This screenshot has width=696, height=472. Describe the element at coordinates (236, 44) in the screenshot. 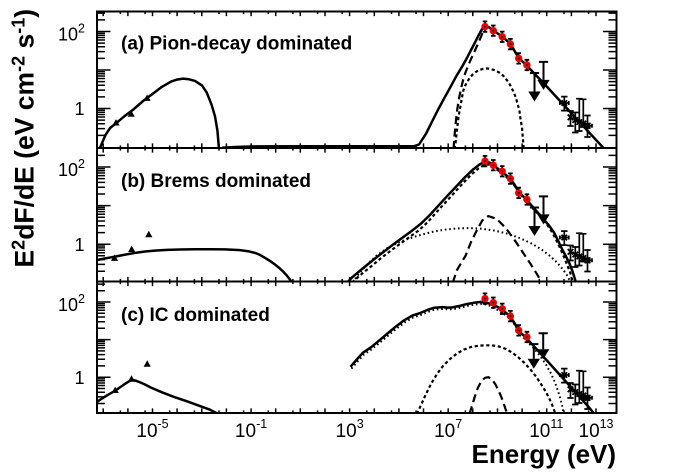

I see `svg-text: (a) Pion-decay dominated` at that location.